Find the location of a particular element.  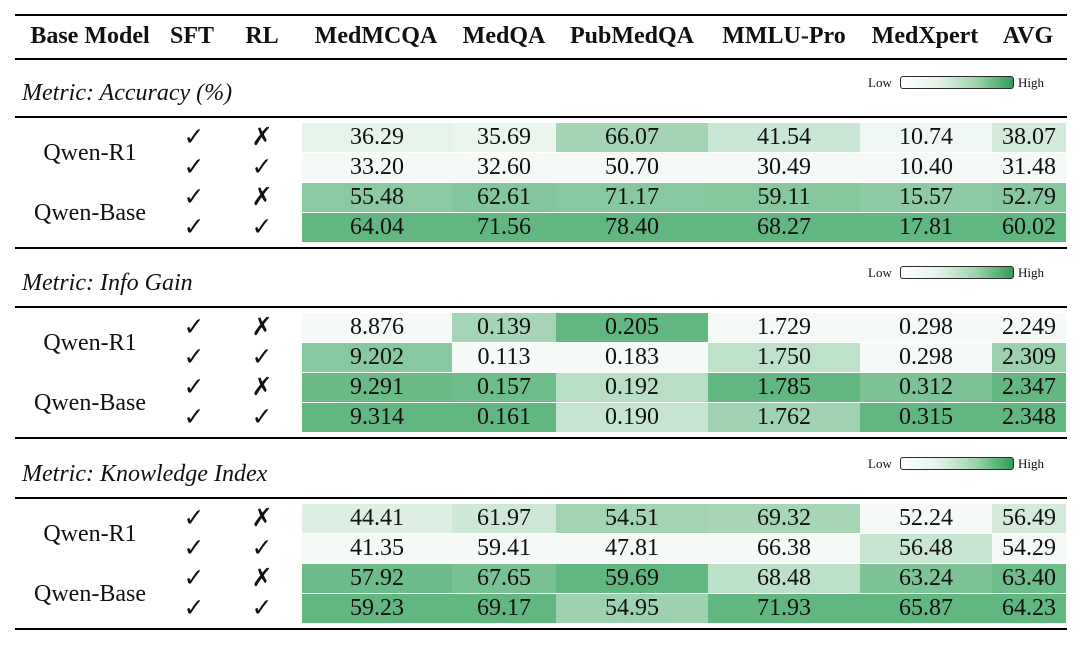

heatmap-cell: 67.65 is located at coordinates (504, 578).